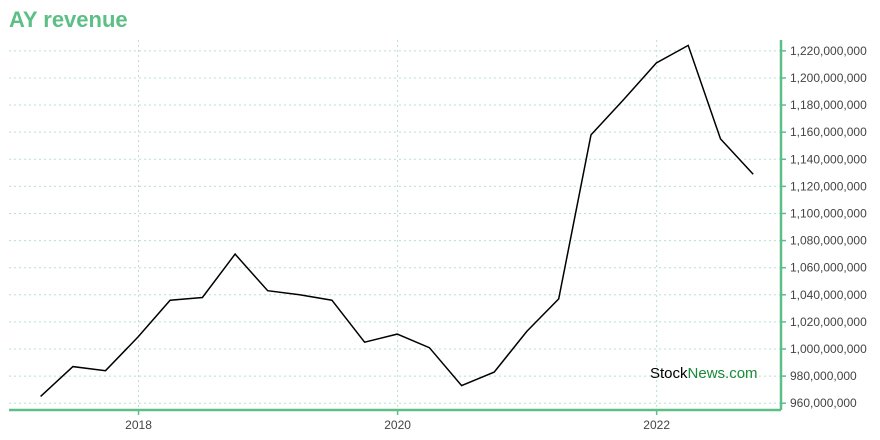 This screenshot has width=880, height=440. I want to click on x-tick-label: 2022, so click(656, 425).